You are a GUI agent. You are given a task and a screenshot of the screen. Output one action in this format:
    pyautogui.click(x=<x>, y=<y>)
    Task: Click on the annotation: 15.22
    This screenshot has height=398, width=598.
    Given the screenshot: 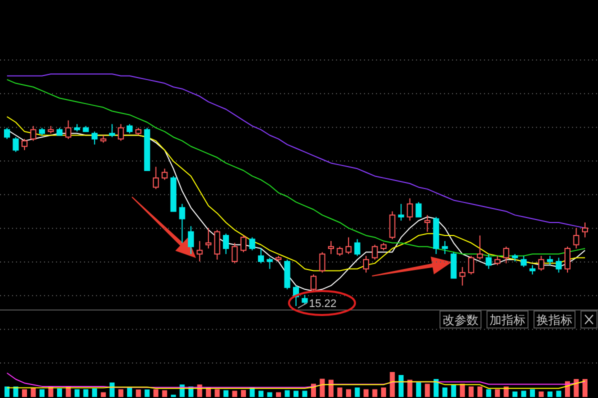 What is the action you would take?
    pyautogui.click(x=323, y=304)
    